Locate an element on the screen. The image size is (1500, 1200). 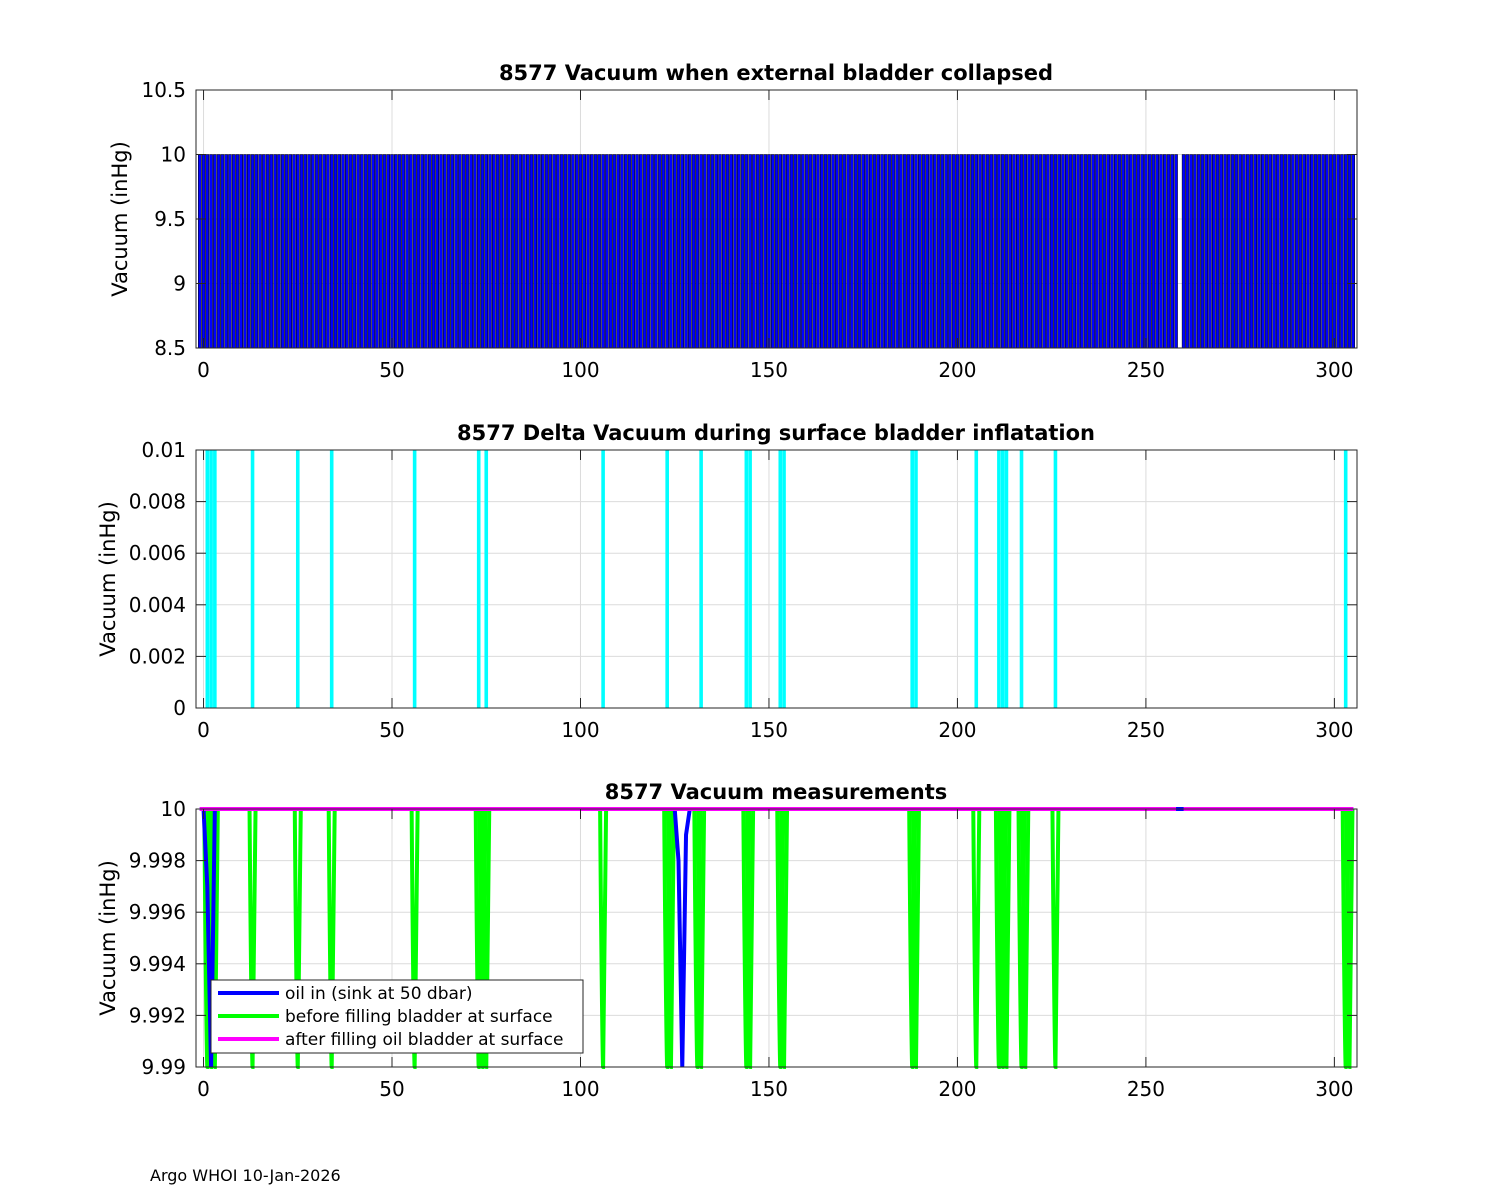
y-tick-label: 9.5 is located at coordinates (170, 219).